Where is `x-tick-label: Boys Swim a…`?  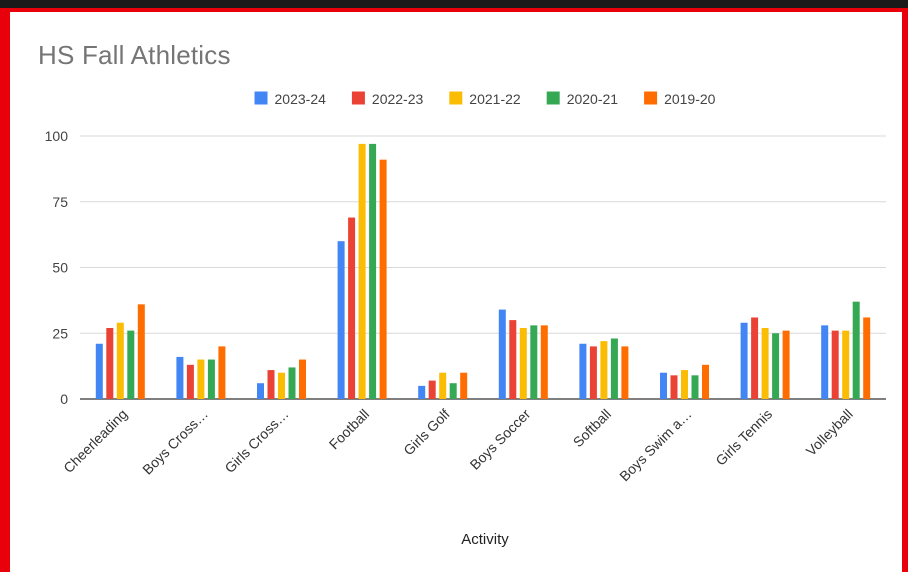
x-tick-label: Boys Swim a… is located at coordinates (655, 445).